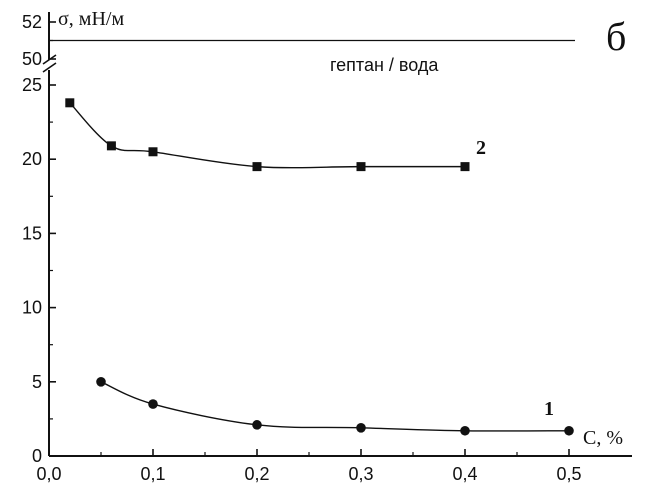 This screenshot has width=653, height=498. What do you see at coordinates (267, 135) in the screenshot?
I see `series-2-line` at bounding box center [267, 135].